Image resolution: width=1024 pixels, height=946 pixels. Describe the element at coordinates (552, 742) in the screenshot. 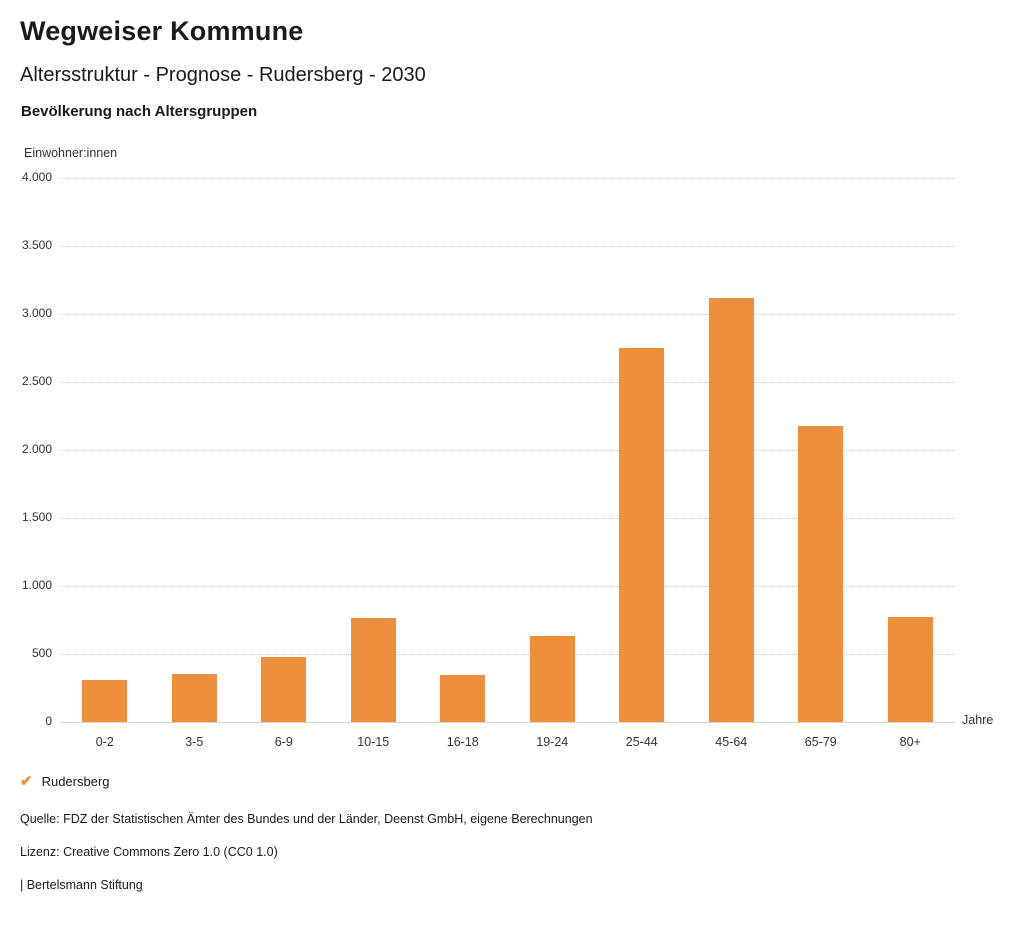

I see `x-tick-label: 19-24` at that location.